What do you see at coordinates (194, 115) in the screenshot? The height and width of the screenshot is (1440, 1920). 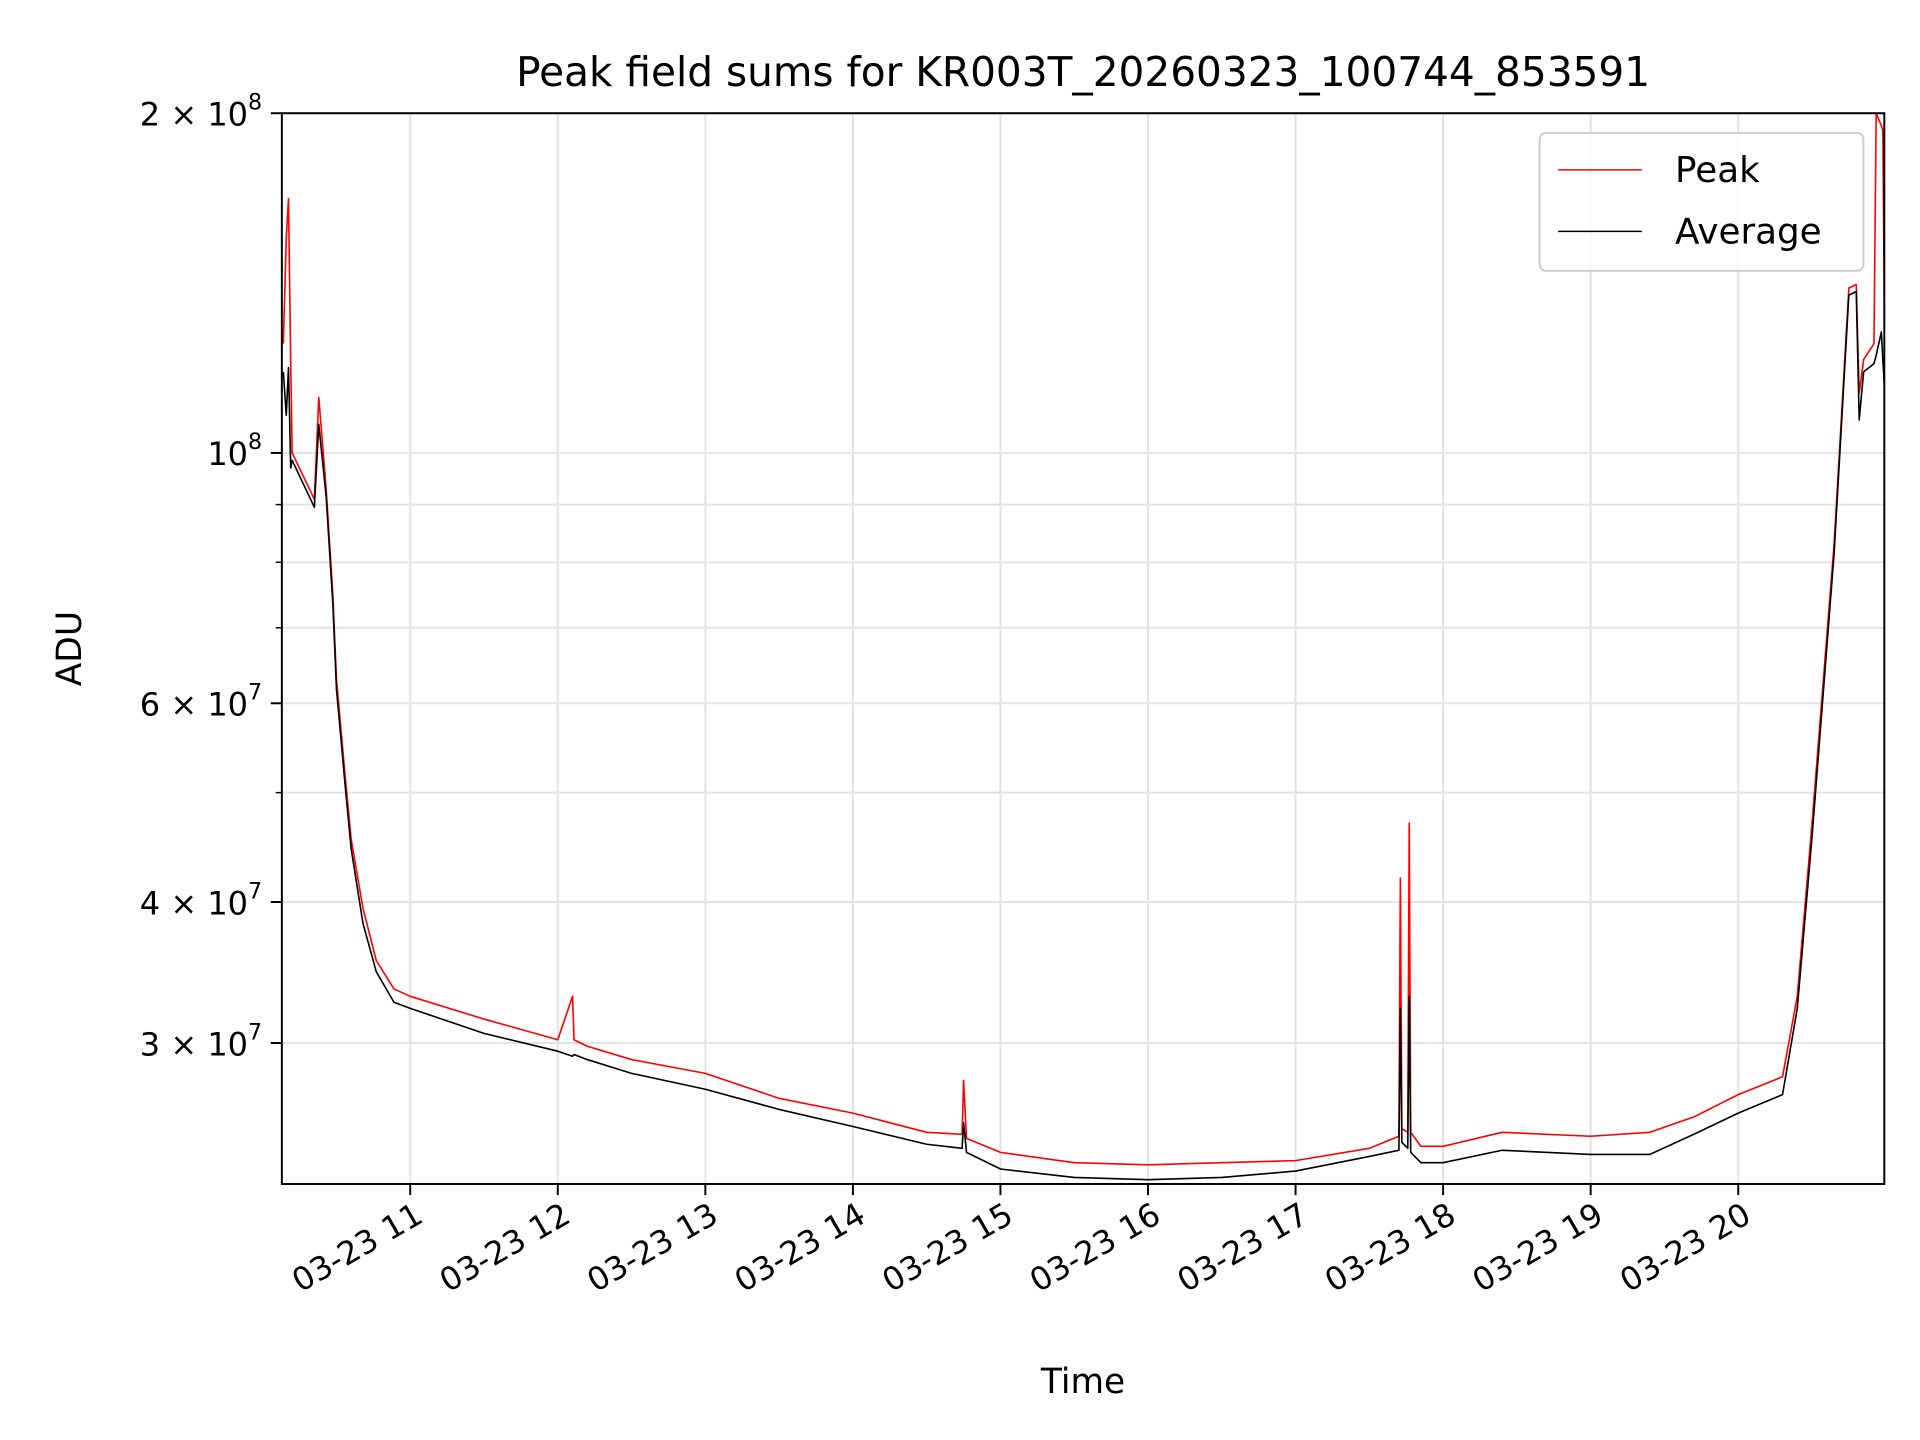 I see `y-tick-mantissa: 2 × 10` at bounding box center [194, 115].